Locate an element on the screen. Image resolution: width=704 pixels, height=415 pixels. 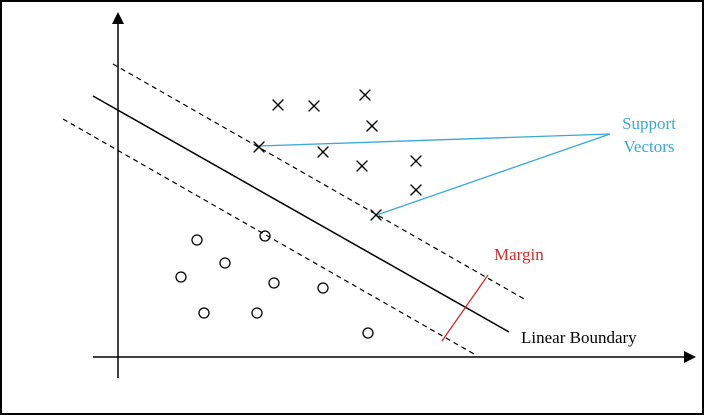
margin-indicator-line is located at coordinates (465, 308).